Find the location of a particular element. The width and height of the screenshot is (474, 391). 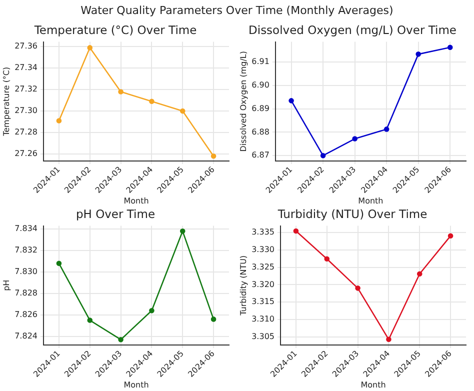

y-tick-label: 7.832 is located at coordinates (26, 250).